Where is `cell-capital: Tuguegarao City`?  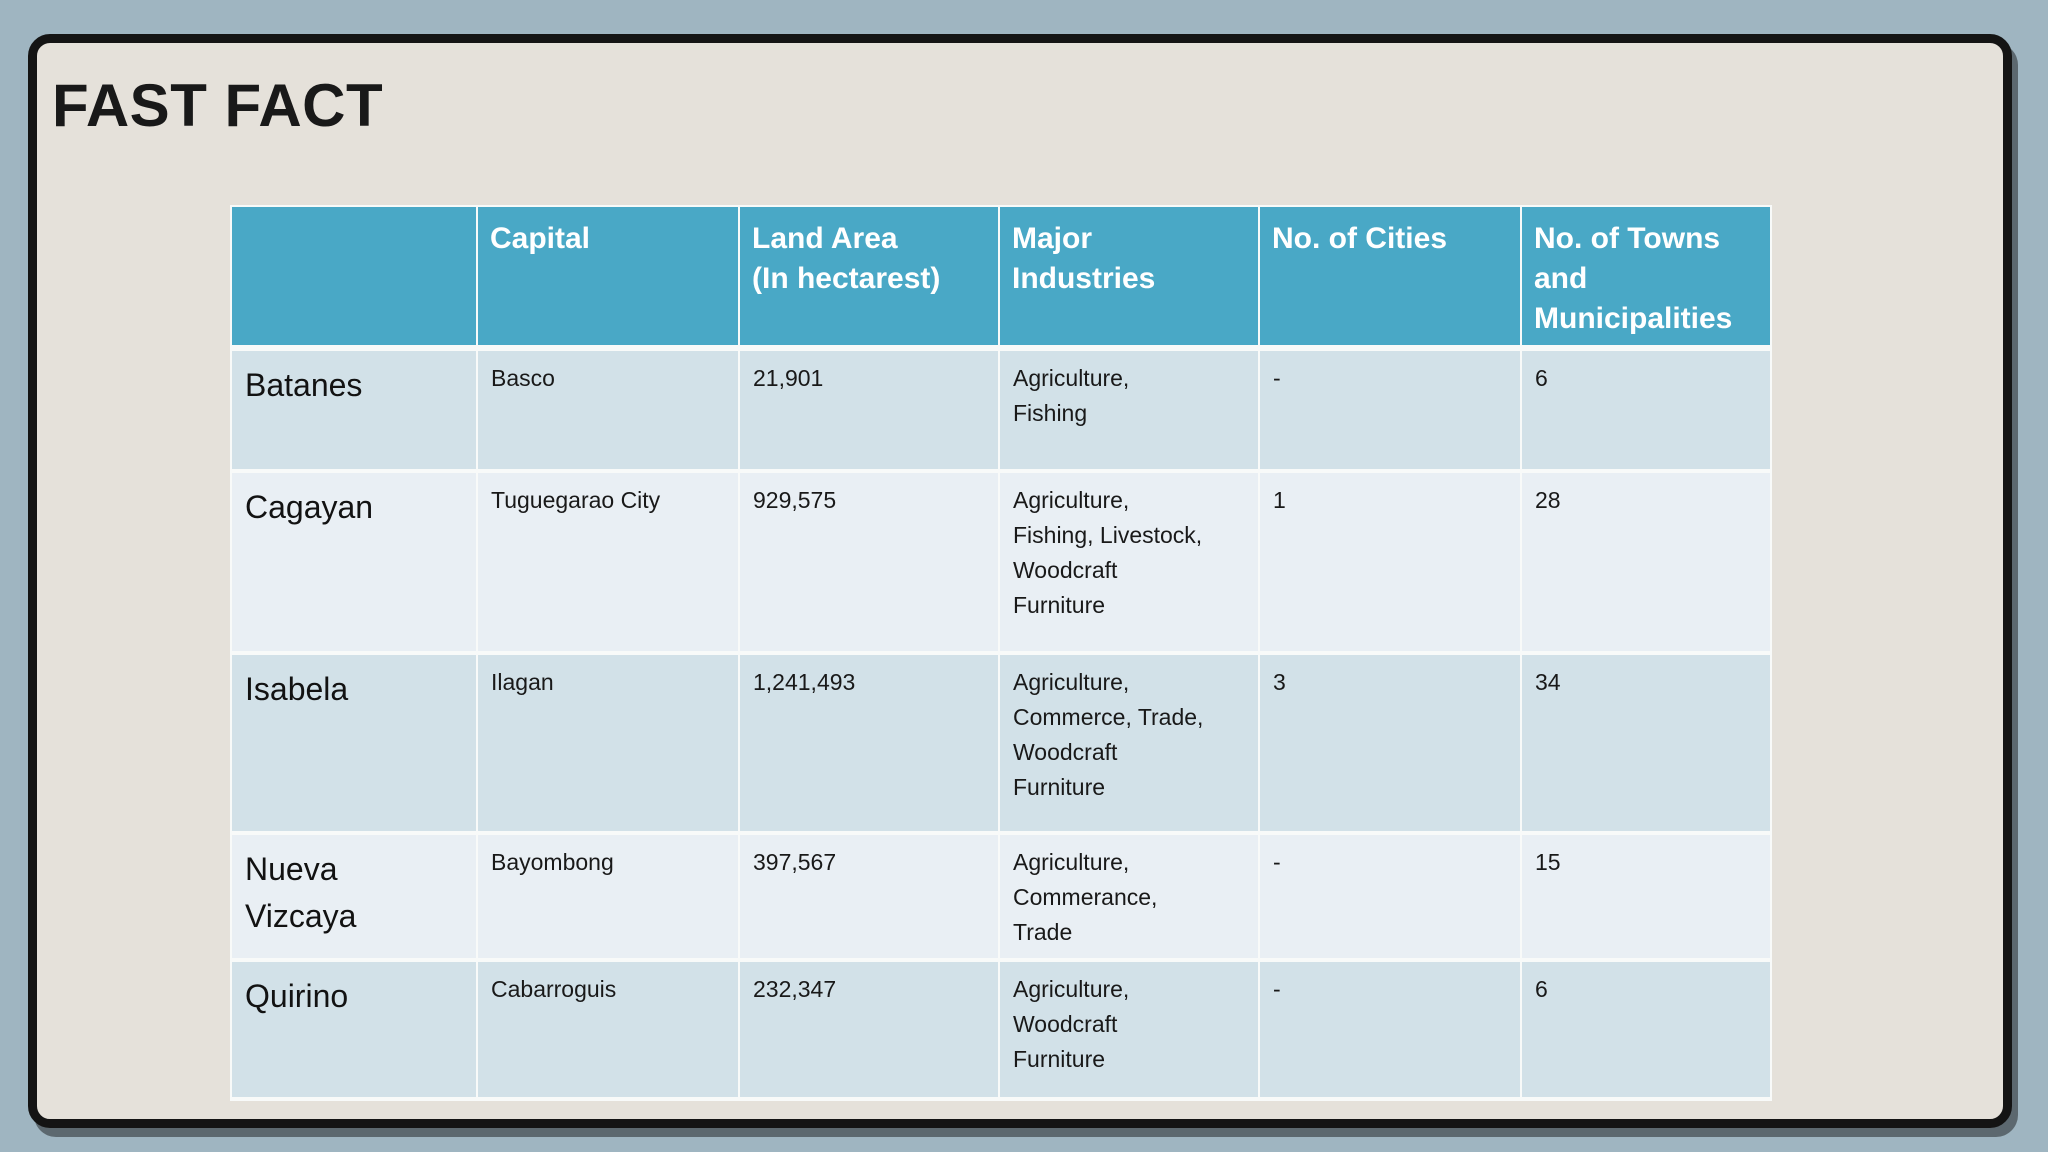
cell-capital: Tuguegarao City is located at coordinates (609, 564).